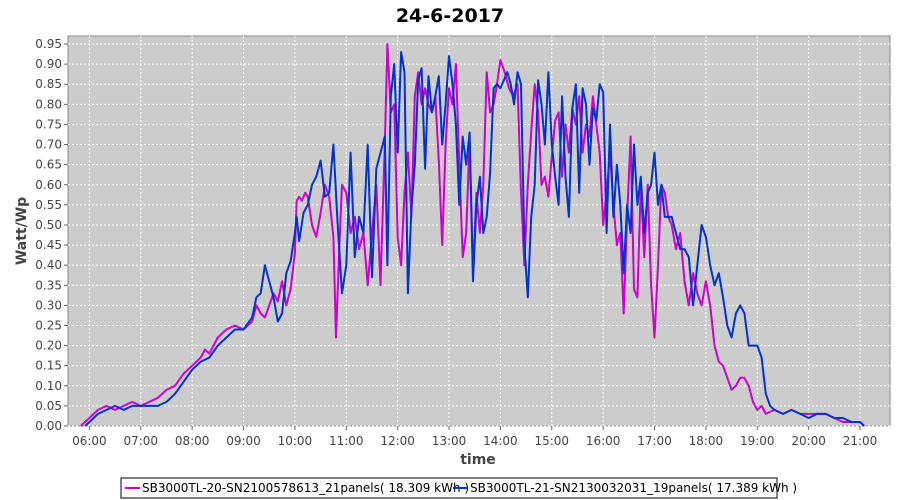 The width and height of the screenshot is (900, 500). What do you see at coordinates (808, 441) in the screenshot?
I see `x-tick-label: 20:00` at bounding box center [808, 441].